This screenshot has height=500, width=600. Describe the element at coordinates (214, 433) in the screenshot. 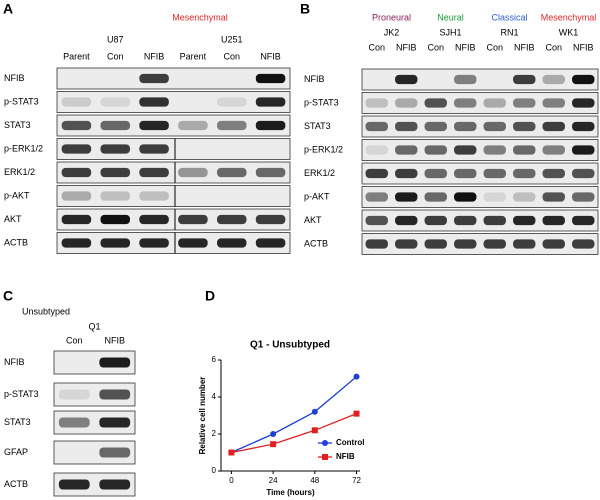

I see `y-tick-label: 2` at that location.